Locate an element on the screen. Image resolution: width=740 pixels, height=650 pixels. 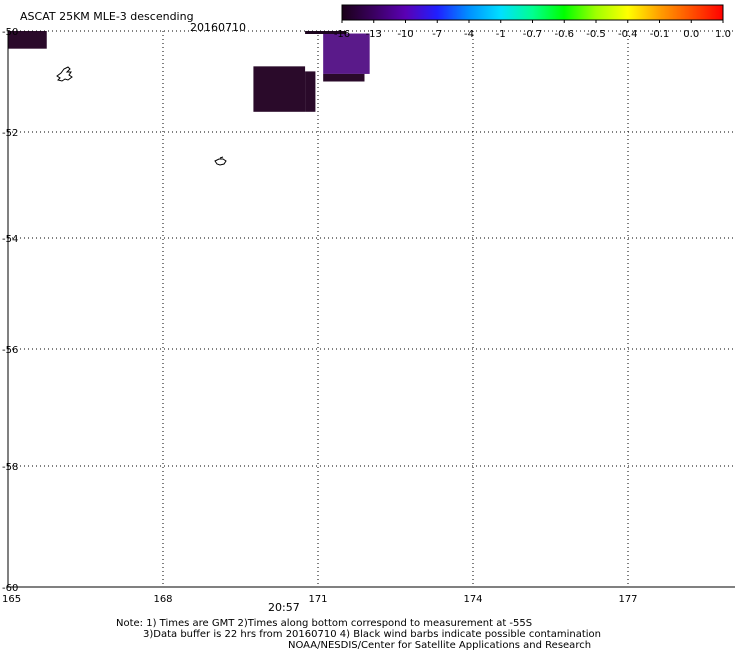
colorbar-label: -0.1 is located at coordinates (660, 34).